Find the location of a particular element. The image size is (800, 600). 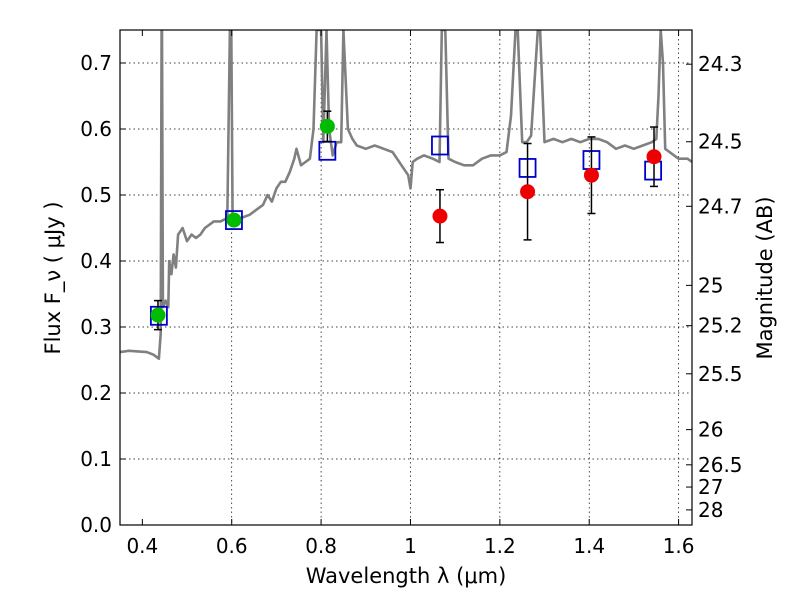

x-tick-label: 1.2 is located at coordinates (500, 546).